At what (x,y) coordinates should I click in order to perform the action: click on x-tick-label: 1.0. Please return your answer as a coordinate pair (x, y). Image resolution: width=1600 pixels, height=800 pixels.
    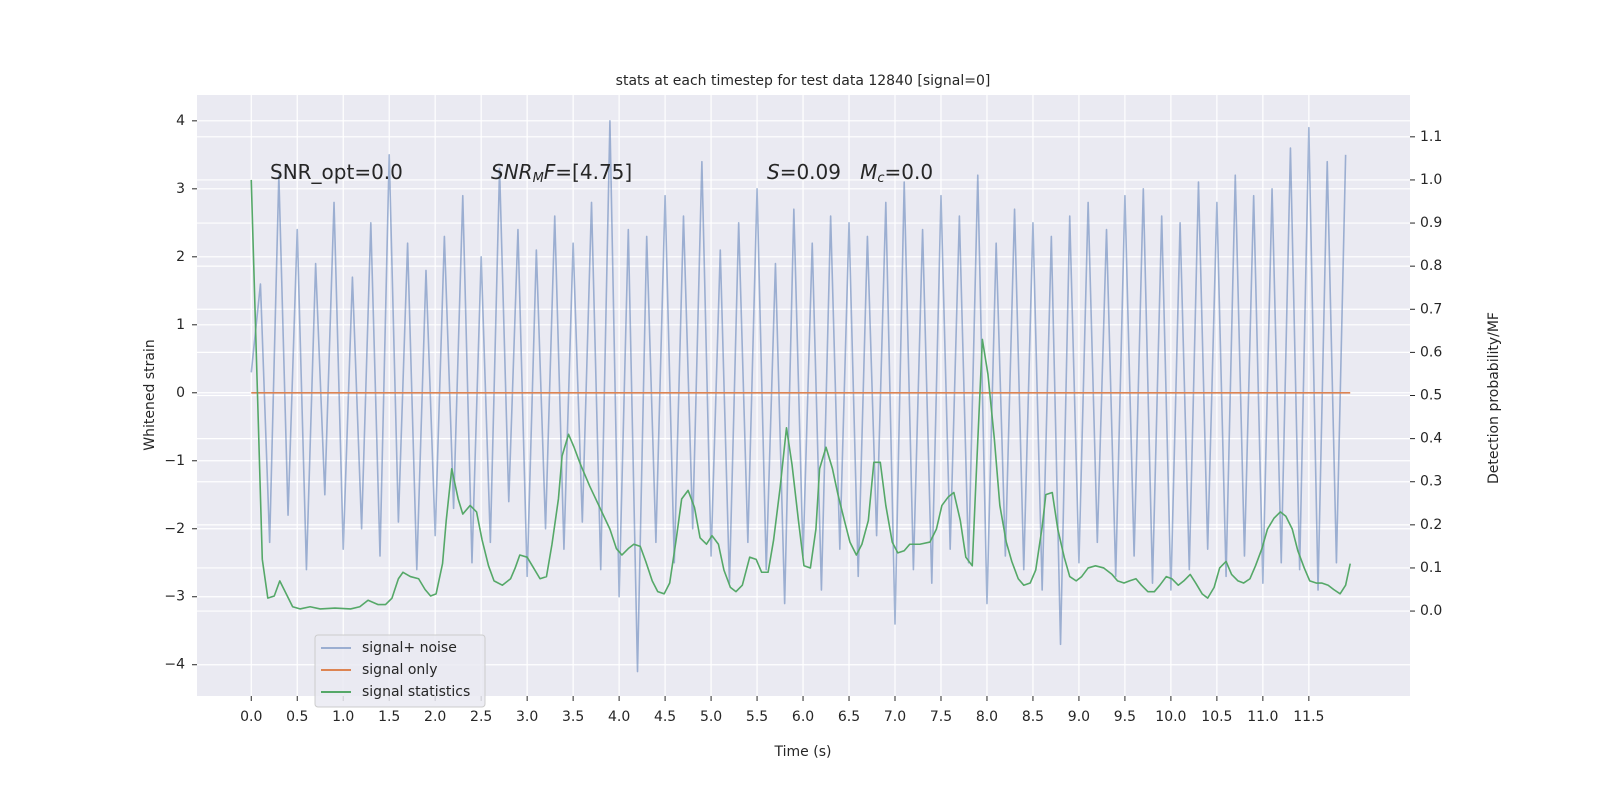
    Looking at the image, I should click on (343, 717).